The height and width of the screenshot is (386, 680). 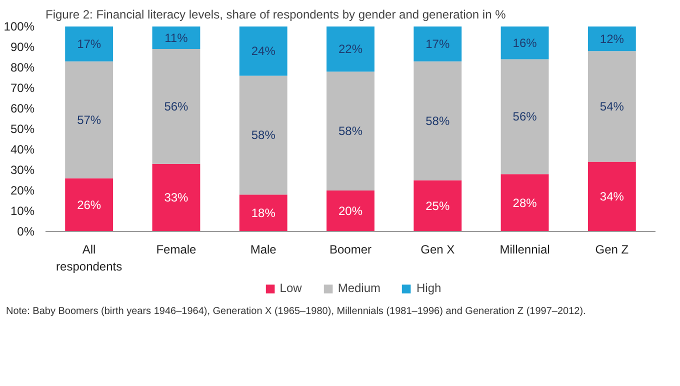 I want to click on data-label: 57%, so click(x=89, y=119).